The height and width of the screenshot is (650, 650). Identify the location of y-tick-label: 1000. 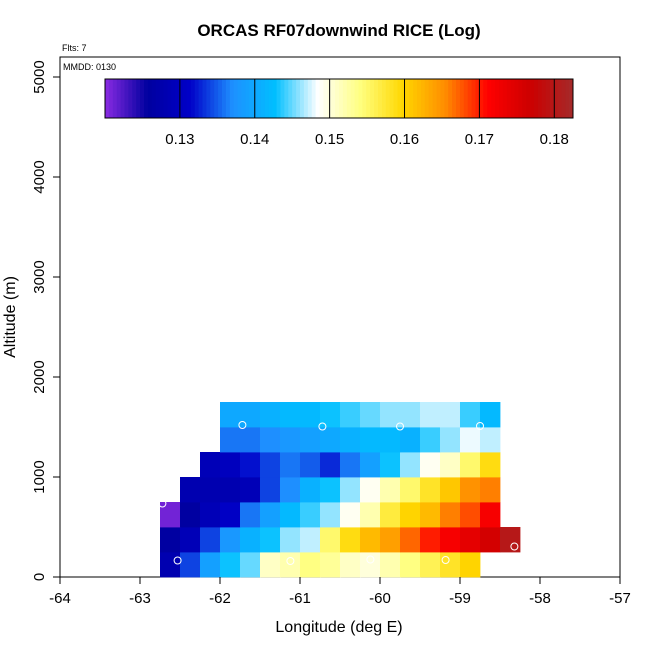
(39, 476).